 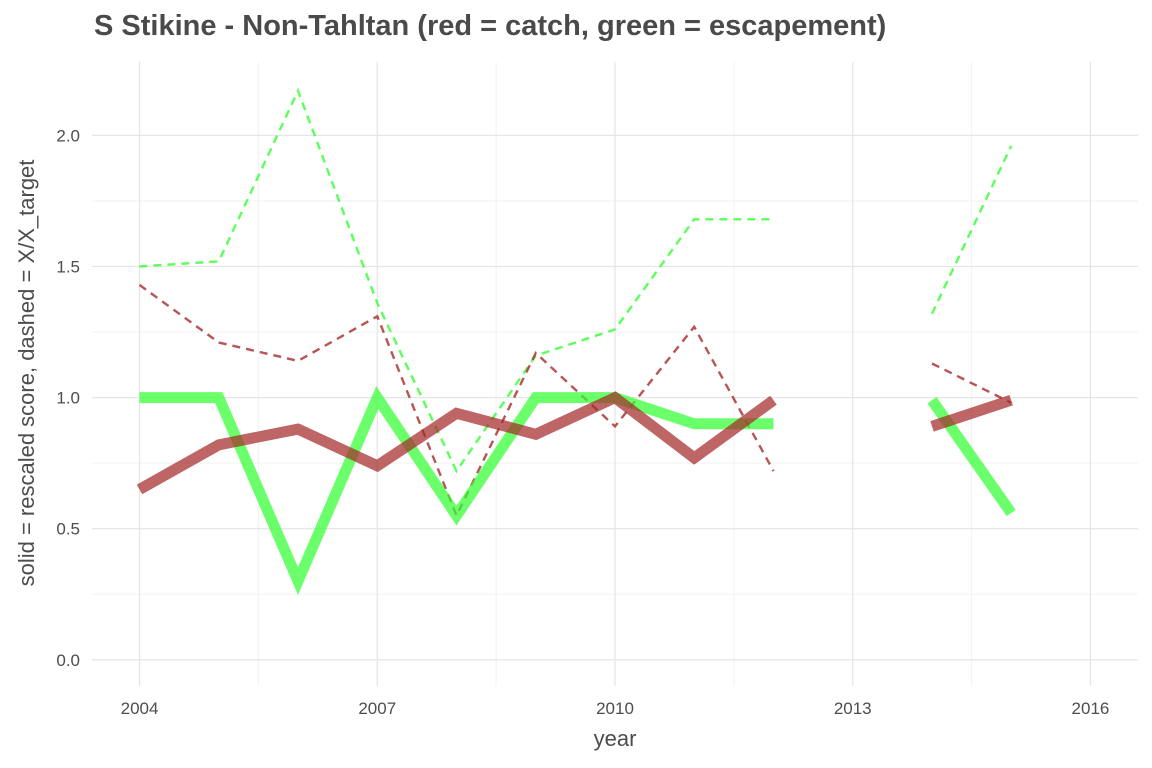 I want to click on y-tick-label: 1.0, so click(x=68, y=398).